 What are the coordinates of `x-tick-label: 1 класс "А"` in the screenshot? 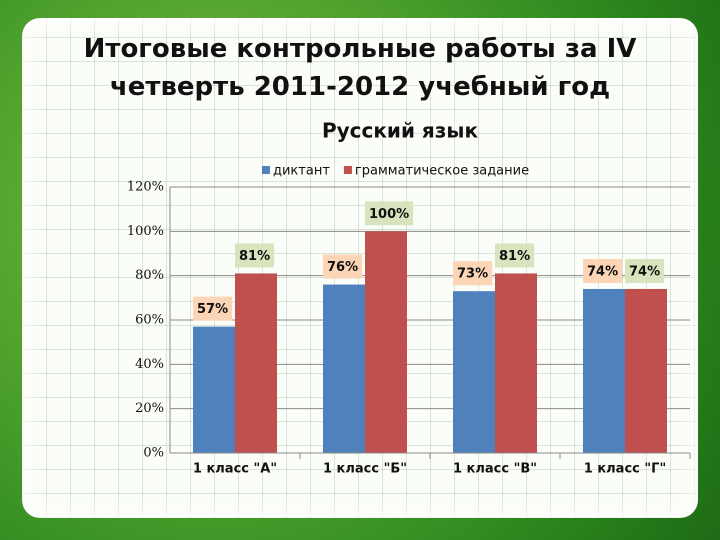 It's located at (235, 469).